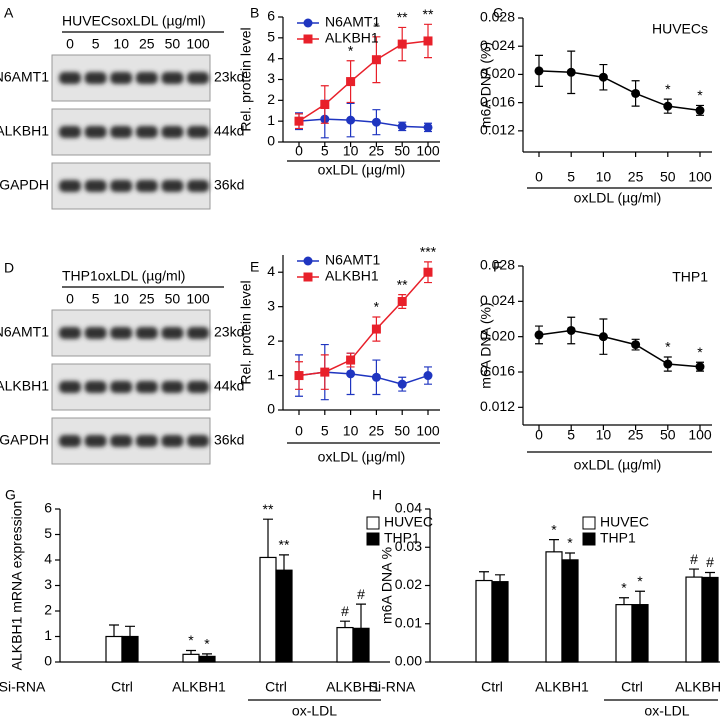 The height and width of the screenshot is (717, 720). I want to click on lane-label: 25, so click(147, 44).